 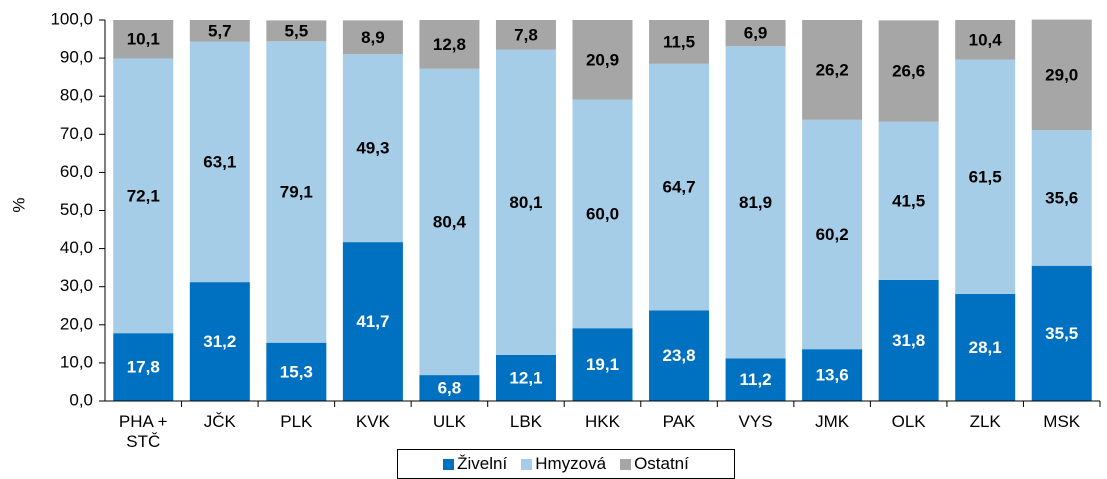 I want to click on data-label: 81,9, so click(x=755, y=202).